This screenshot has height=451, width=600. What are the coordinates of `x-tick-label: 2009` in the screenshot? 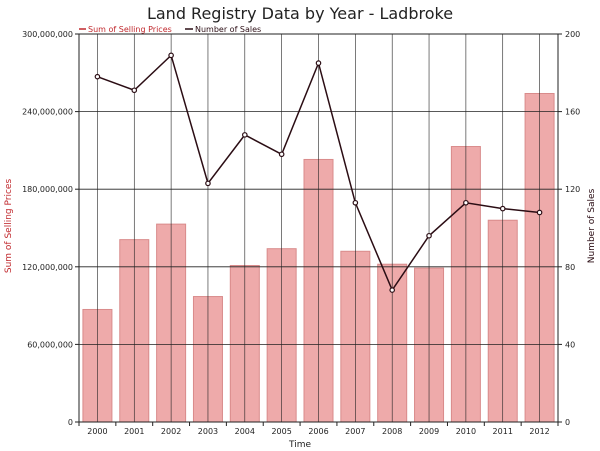 It's located at (429, 431).